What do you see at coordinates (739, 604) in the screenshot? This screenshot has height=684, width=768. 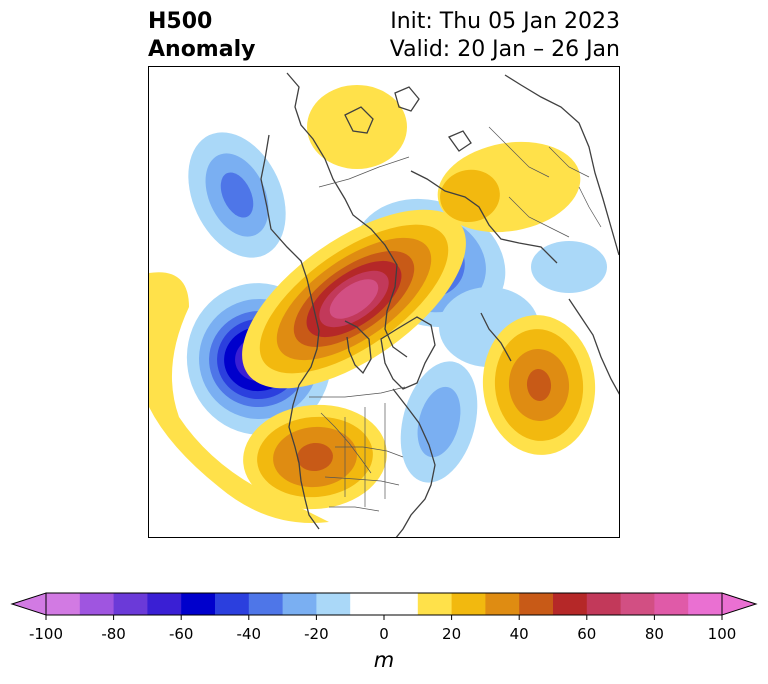 I see `colorbar-extend-max` at bounding box center [739, 604].